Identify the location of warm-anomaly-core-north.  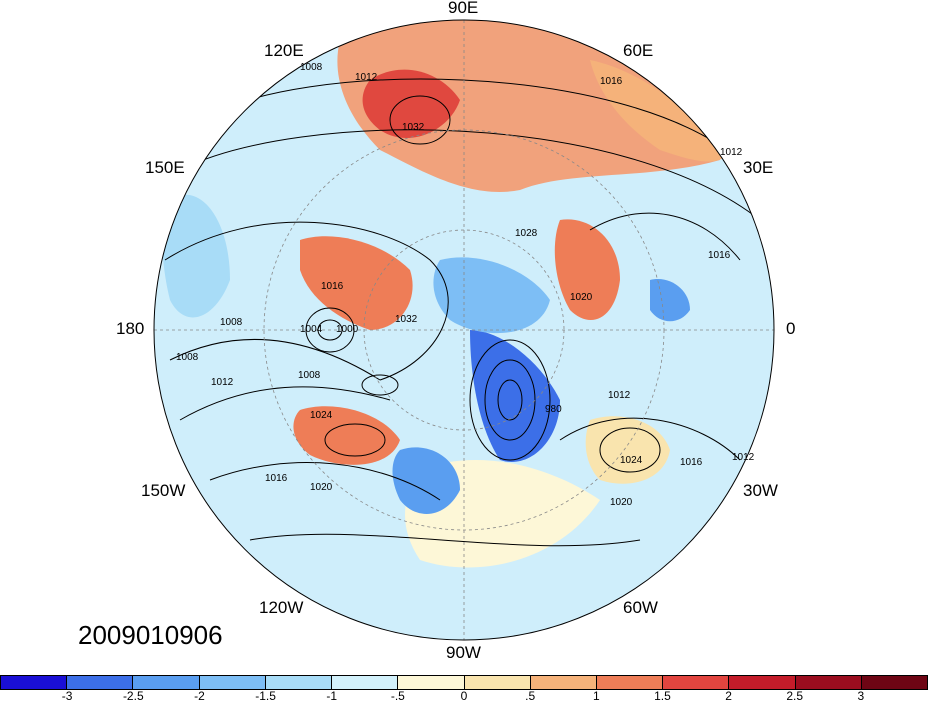
(411, 104).